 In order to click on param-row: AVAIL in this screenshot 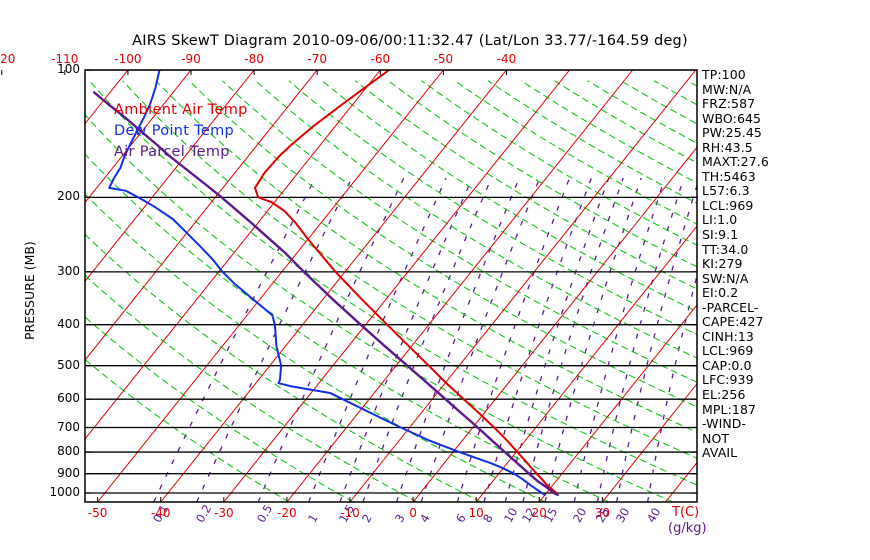, I will do `click(720, 453)`.